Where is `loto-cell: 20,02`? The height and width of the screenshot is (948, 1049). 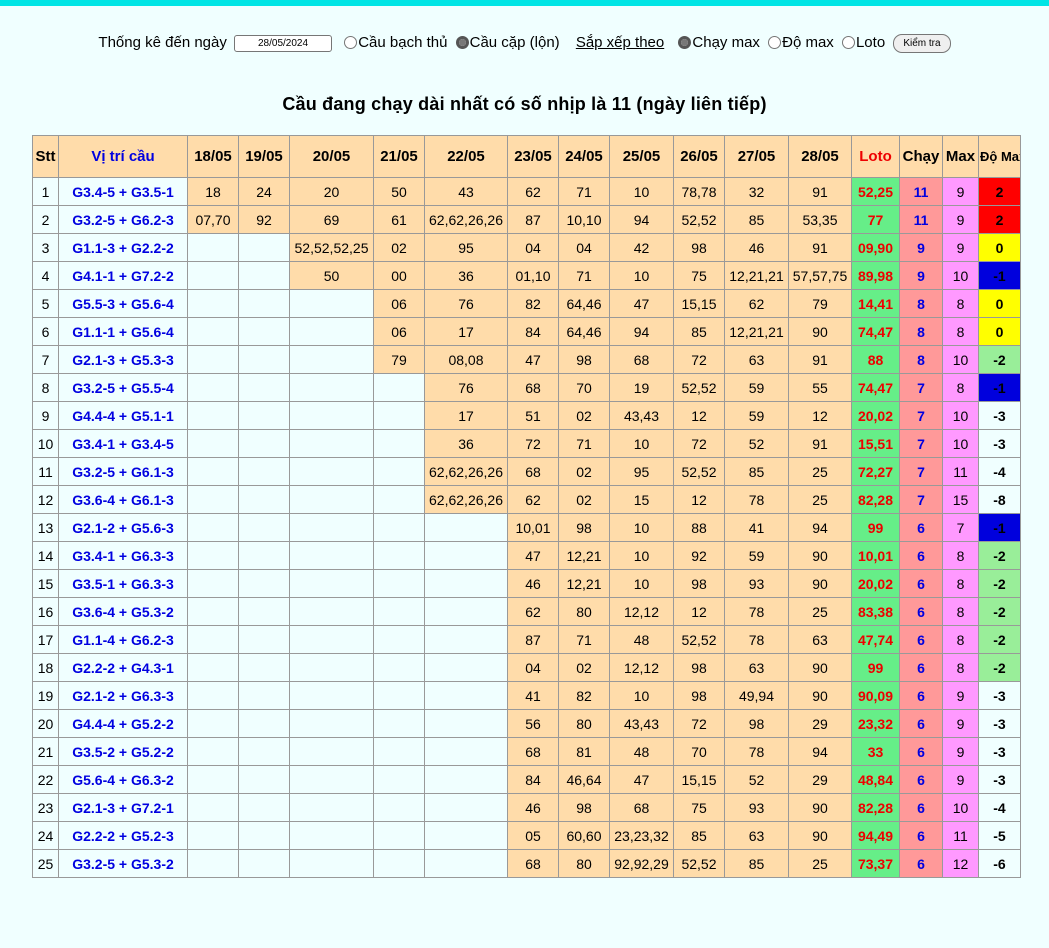 loto-cell: 20,02 is located at coordinates (875, 583).